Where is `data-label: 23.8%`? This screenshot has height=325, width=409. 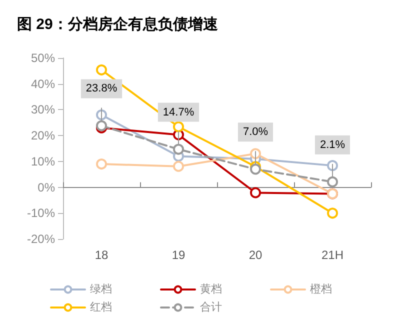 data-label: 23.8% is located at coordinates (102, 88).